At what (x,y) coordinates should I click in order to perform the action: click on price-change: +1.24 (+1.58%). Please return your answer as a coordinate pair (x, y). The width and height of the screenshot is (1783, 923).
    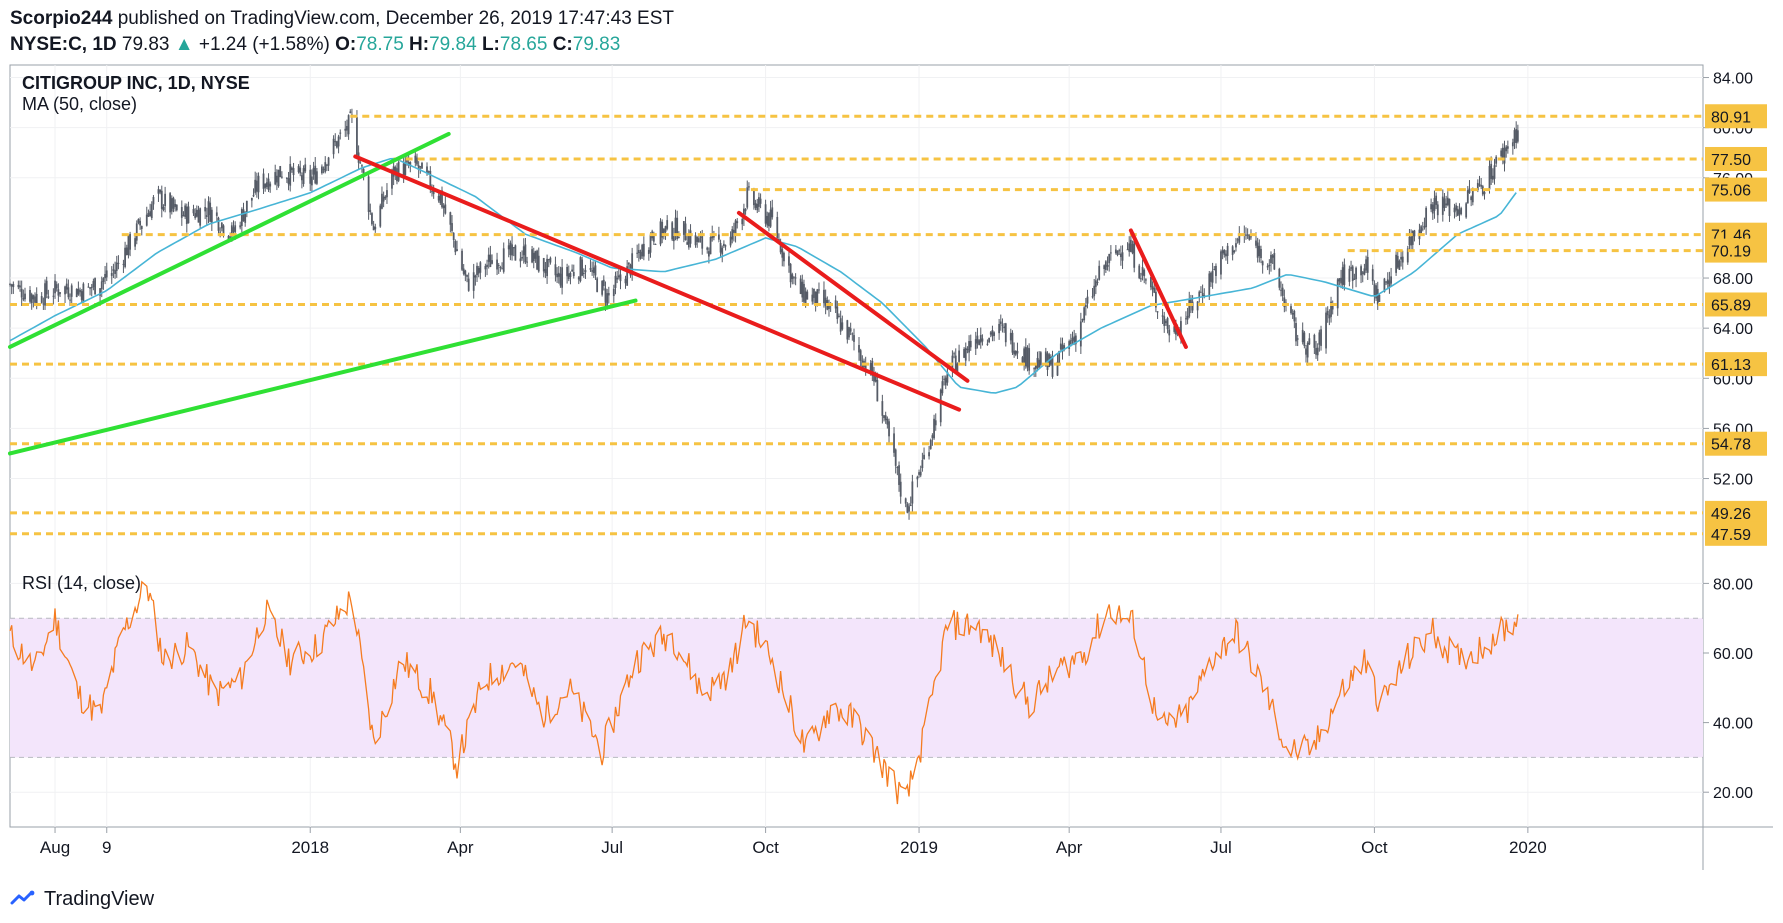
    Looking at the image, I should click on (264, 44).